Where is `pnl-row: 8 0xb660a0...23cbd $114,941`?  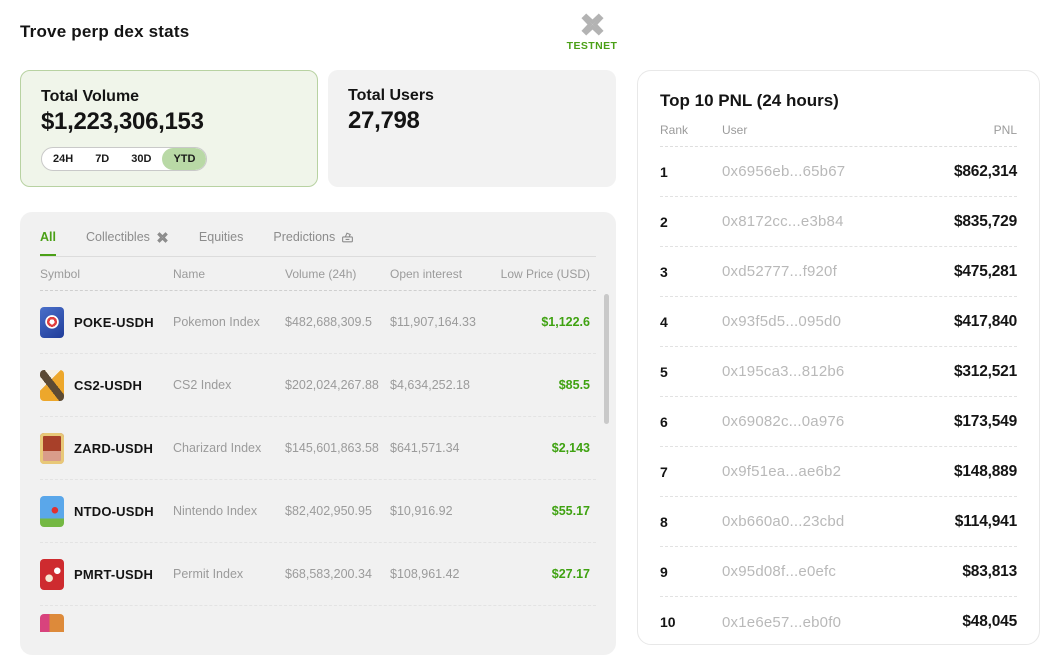
pnl-row: 8 0xb660a0...23cbd $114,941 is located at coordinates (838, 522).